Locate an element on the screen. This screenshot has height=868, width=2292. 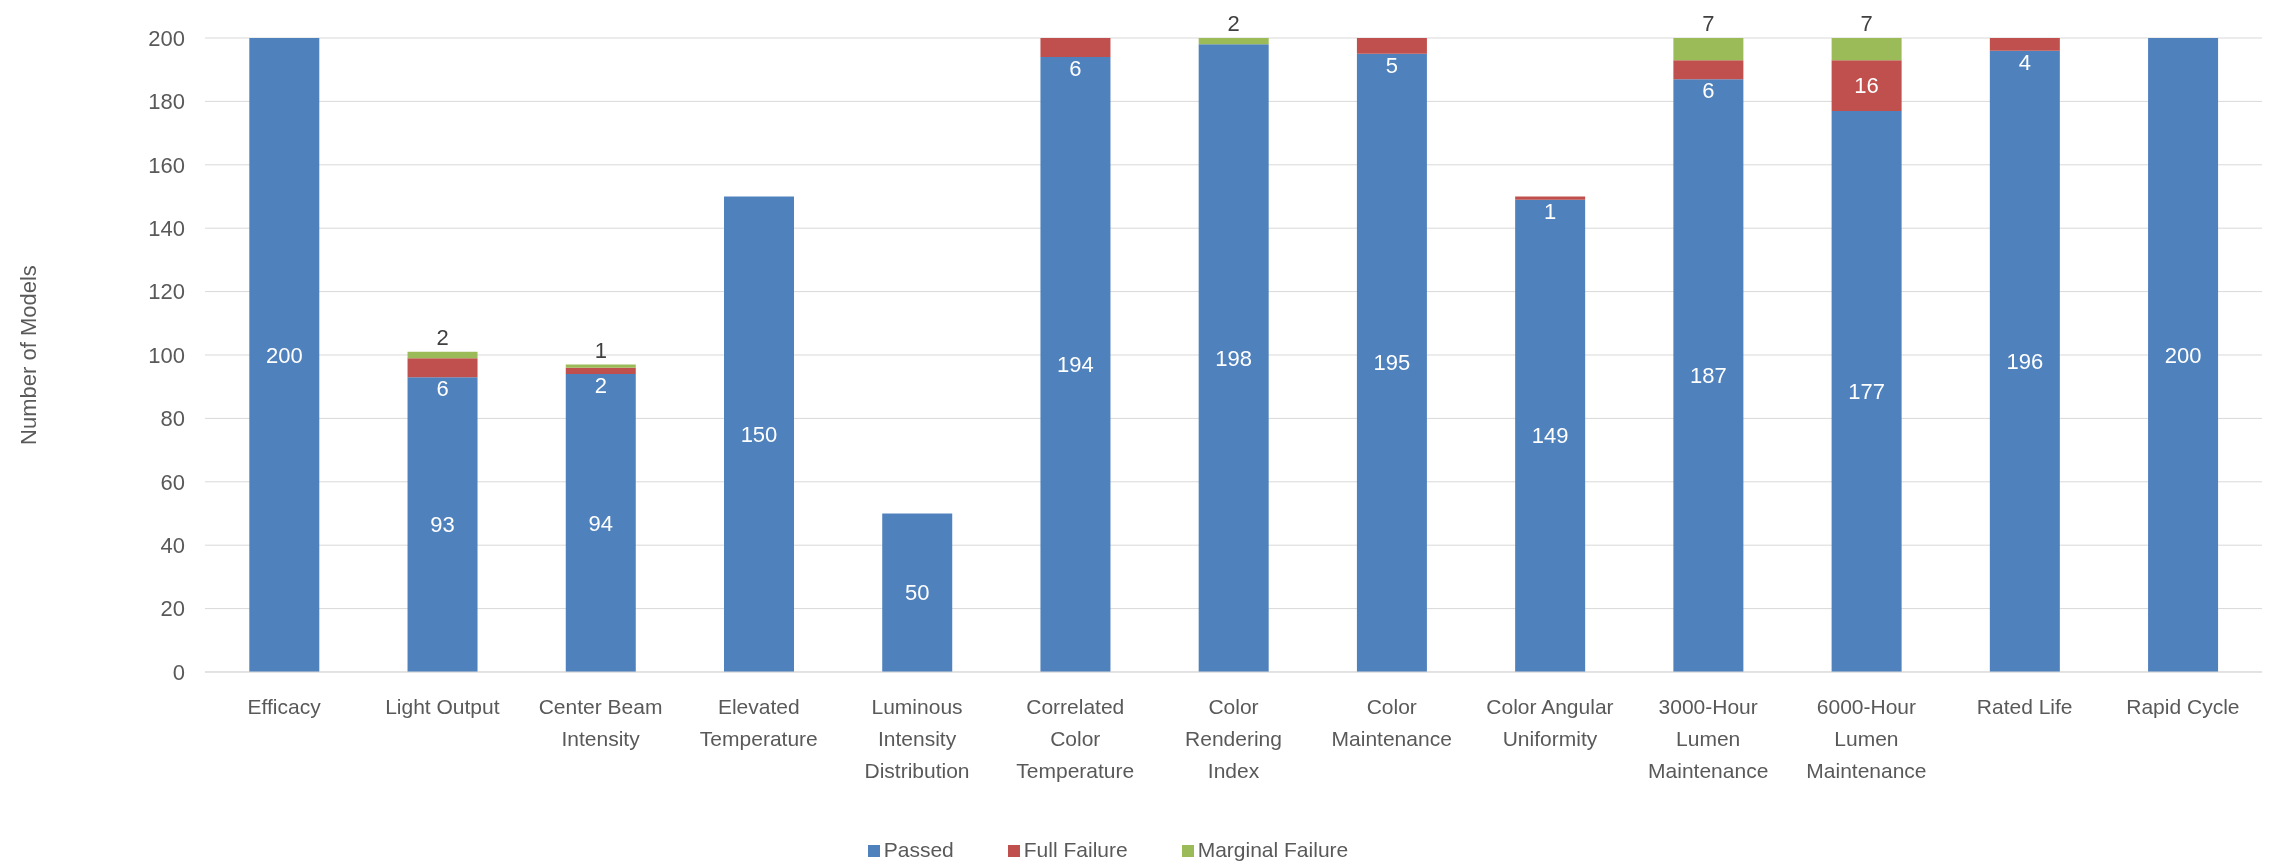
x-tick-label: Elevated Temperature is located at coordinates (758, 722).